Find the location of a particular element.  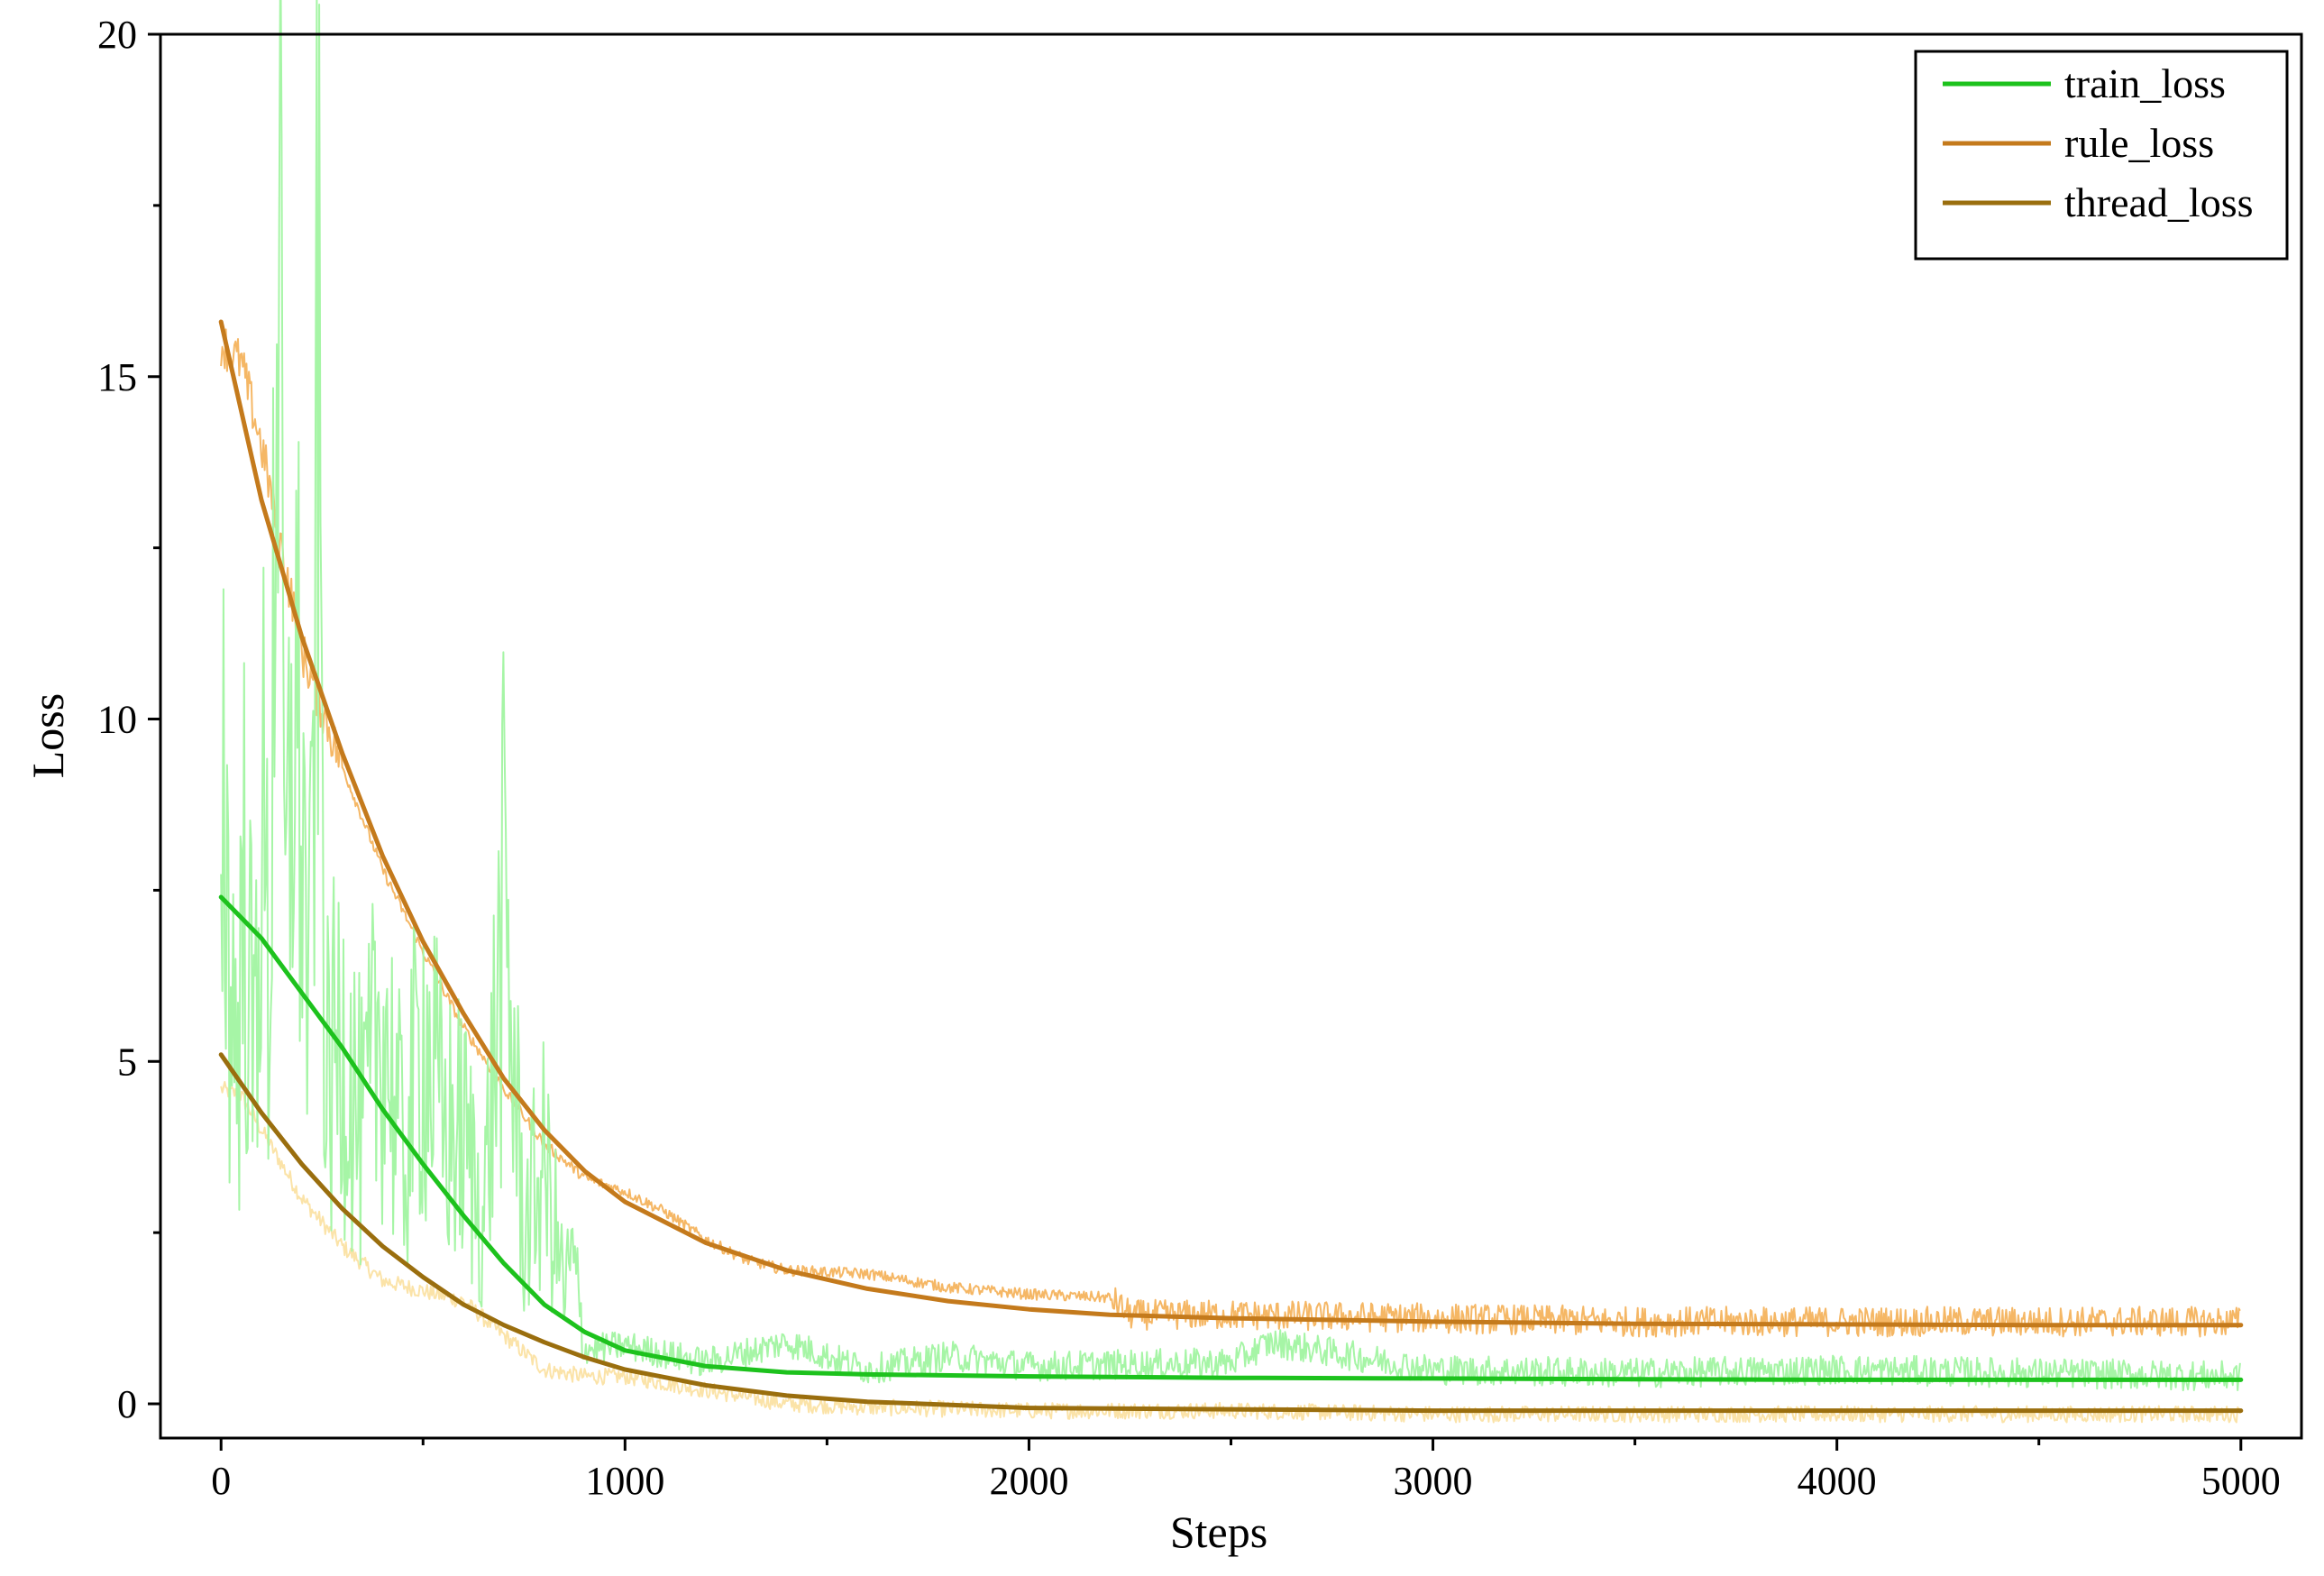

y-axis-title: Loss is located at coordinates (48, 735).